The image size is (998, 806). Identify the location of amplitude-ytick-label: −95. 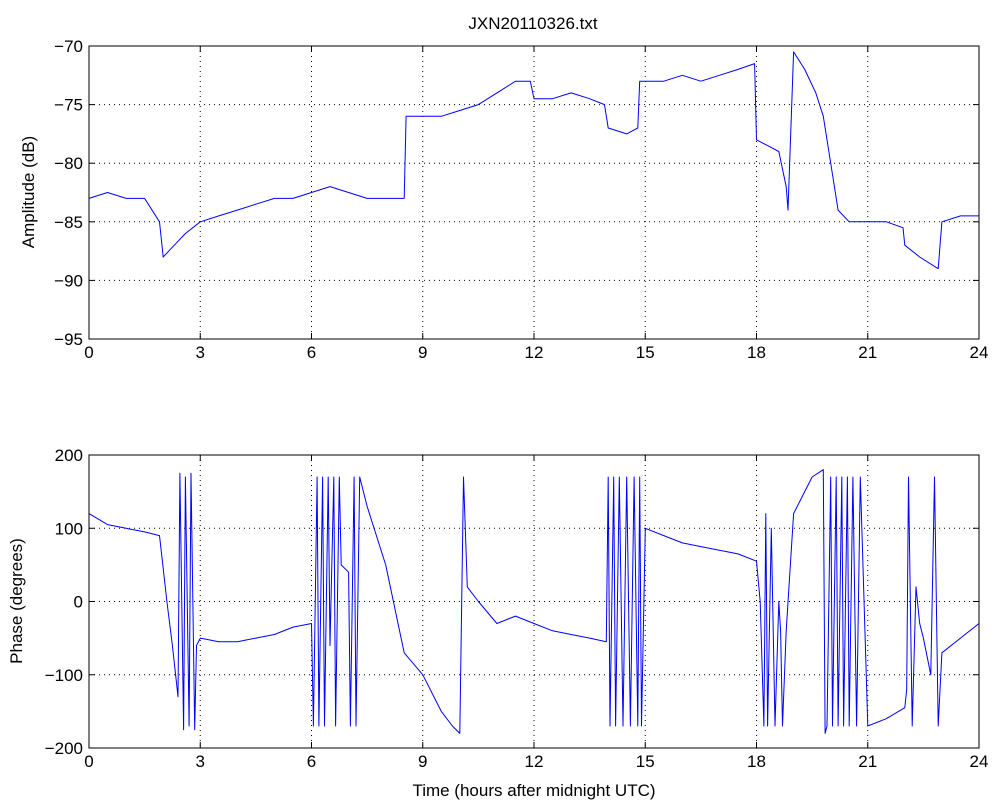
(68, 339).